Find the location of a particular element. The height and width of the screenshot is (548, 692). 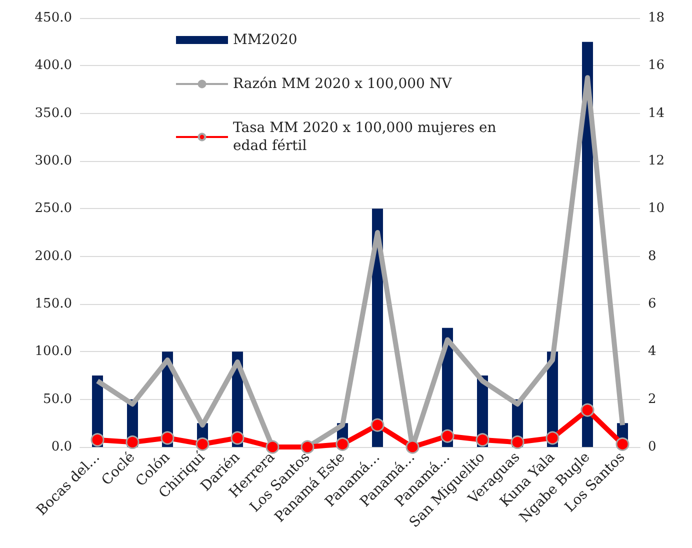

y-tick-label: 400.0 is located at coordinates (53, 66).